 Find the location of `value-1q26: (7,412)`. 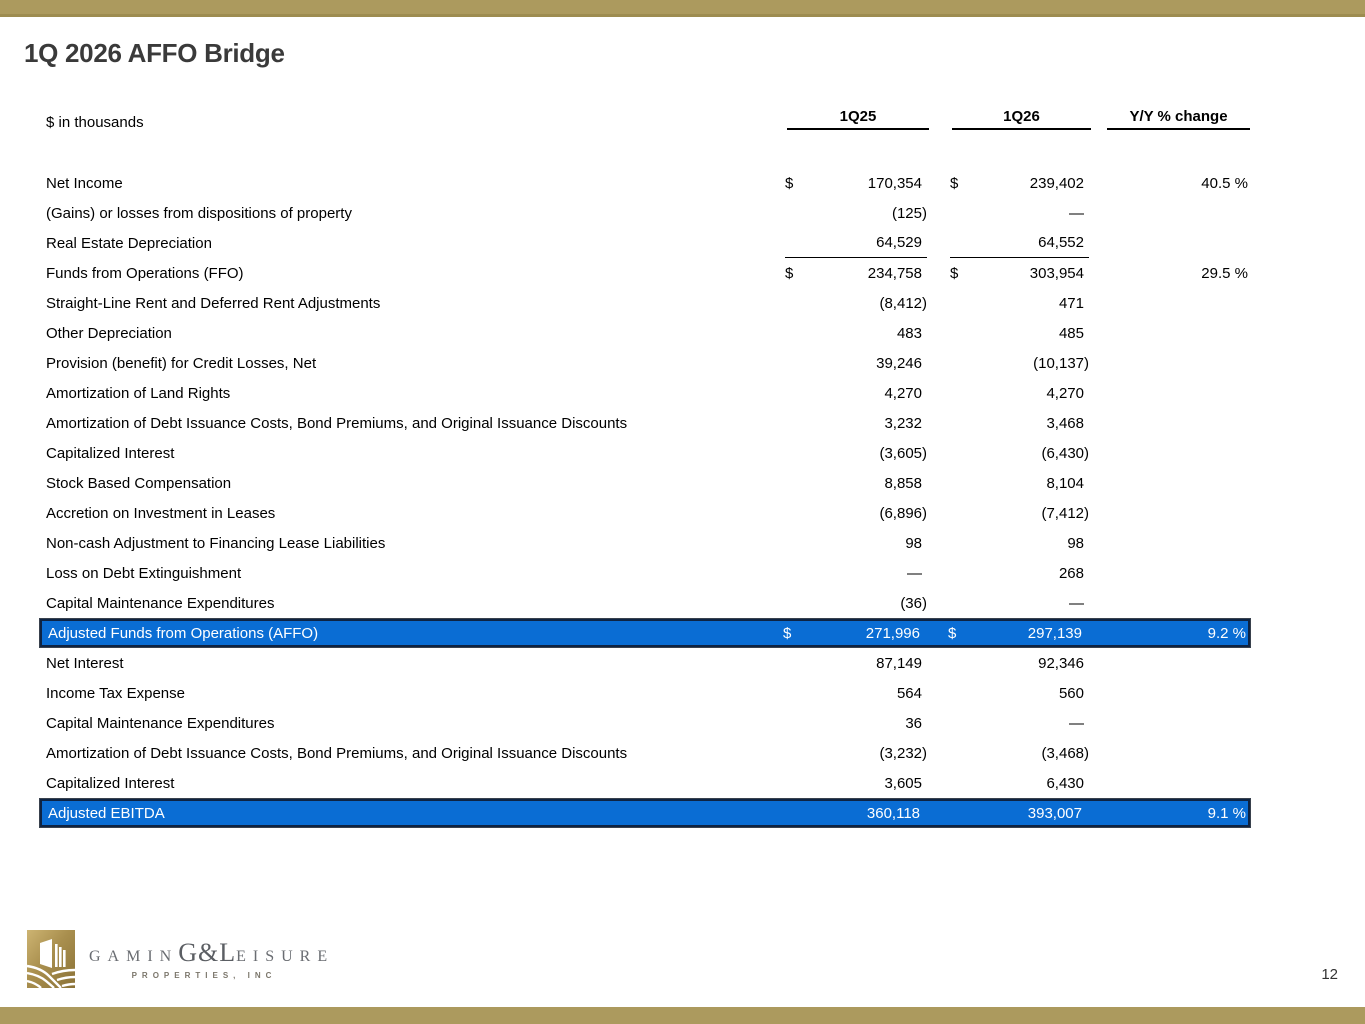

value-1q26: (7,412) is located at coordinates (1065, 513).